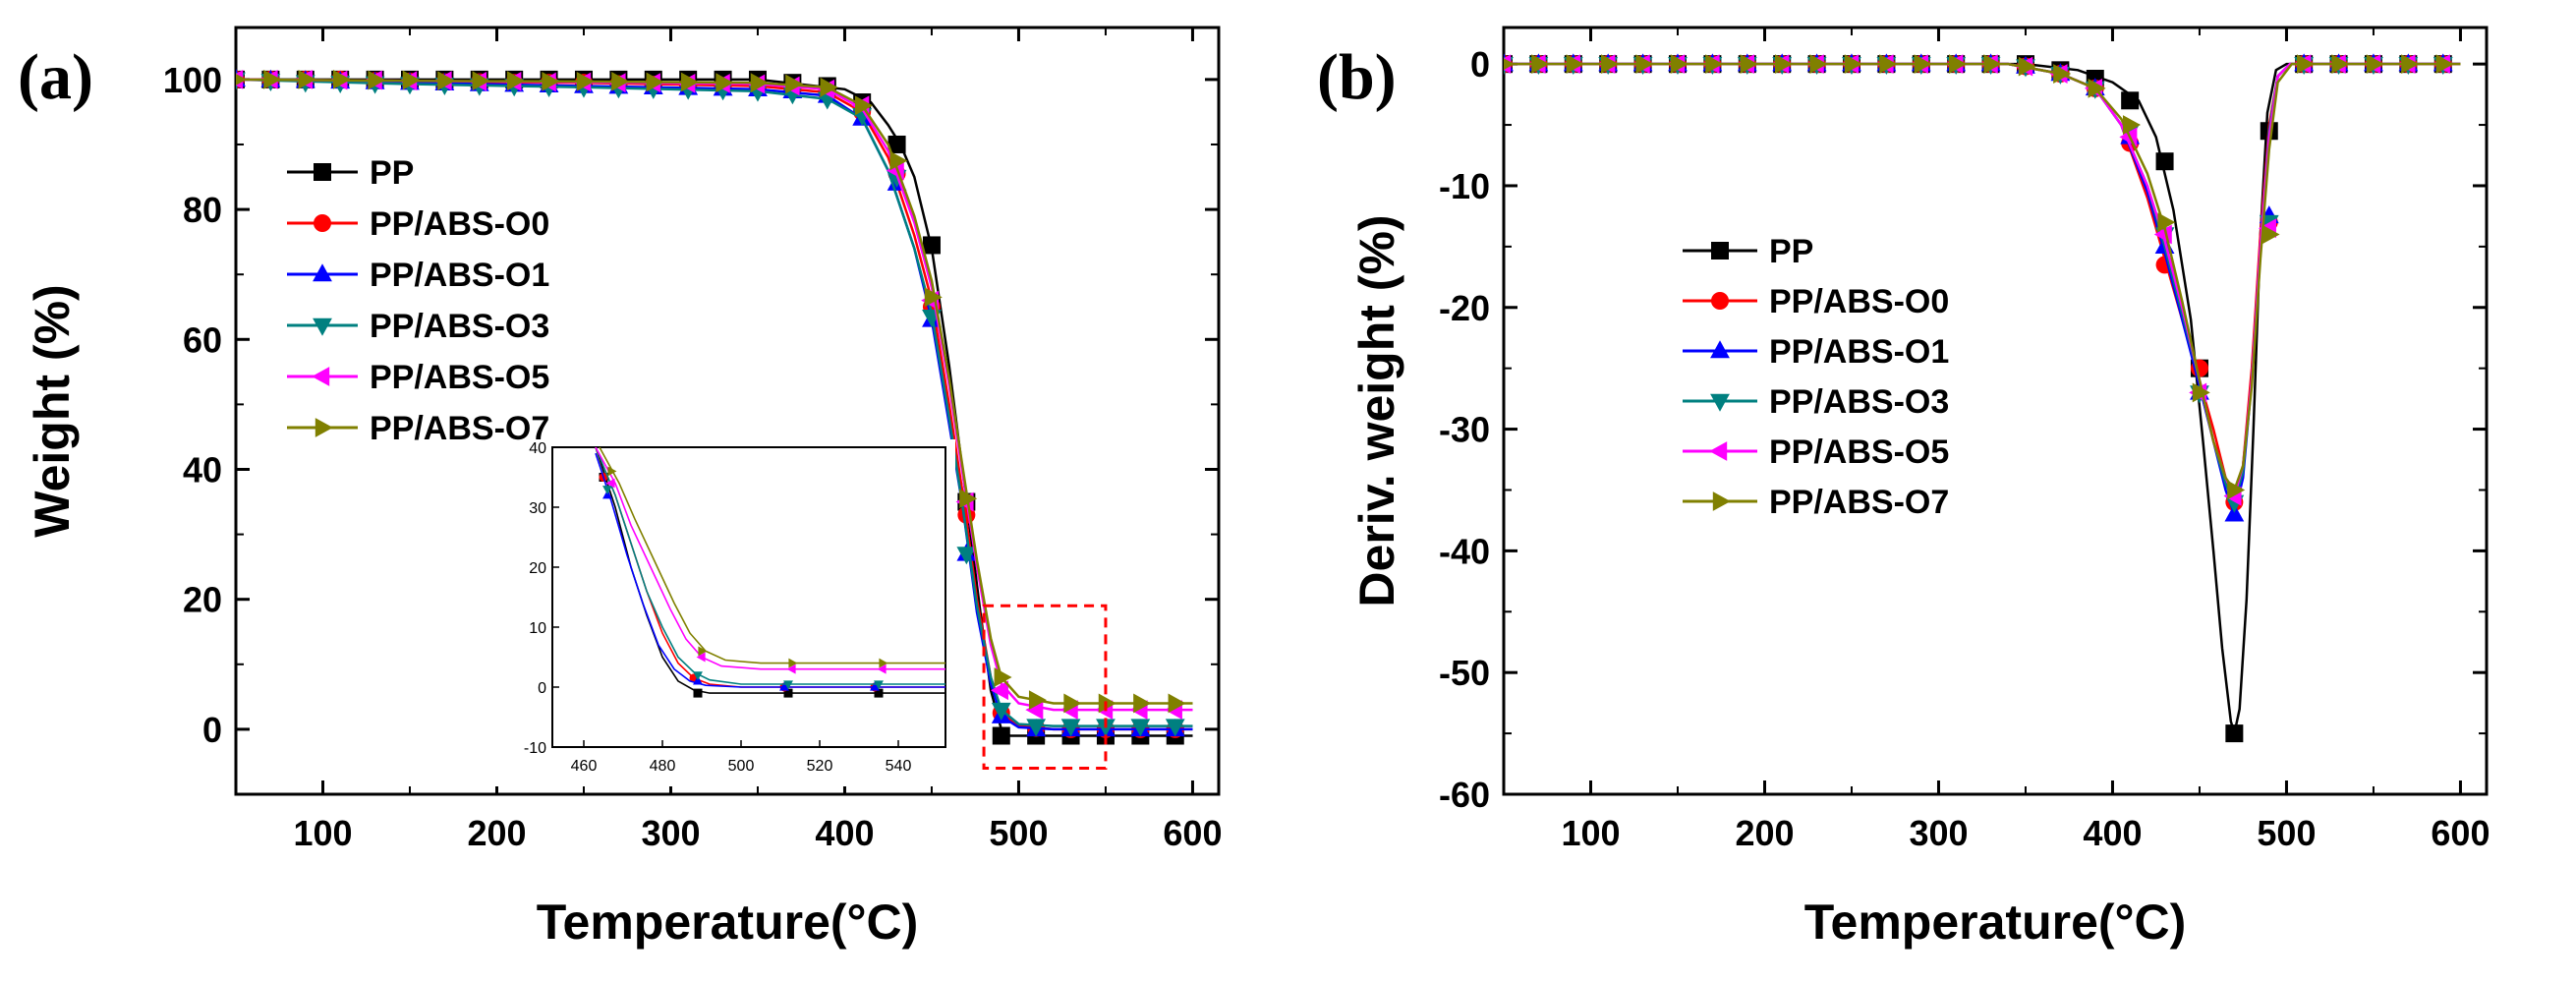 This screenshot has height=982, width=2576. Describe the element at coordinates (896, 144) in the screenshot. I see `panel-a-data-point-pp` at that location.